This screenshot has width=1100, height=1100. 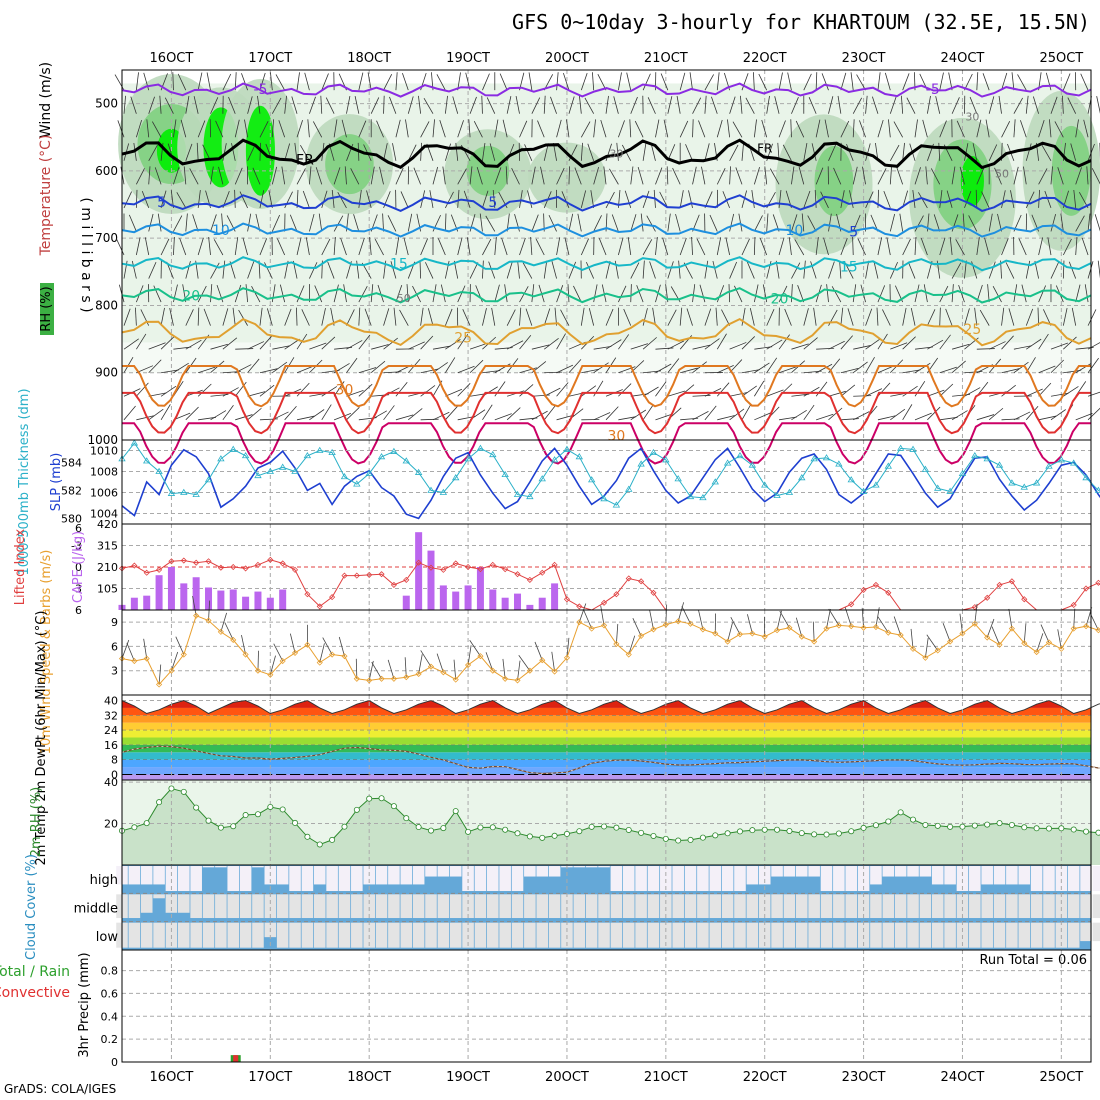 I want to click on time-label-top: 20OCT, so click(x=567, y=58).